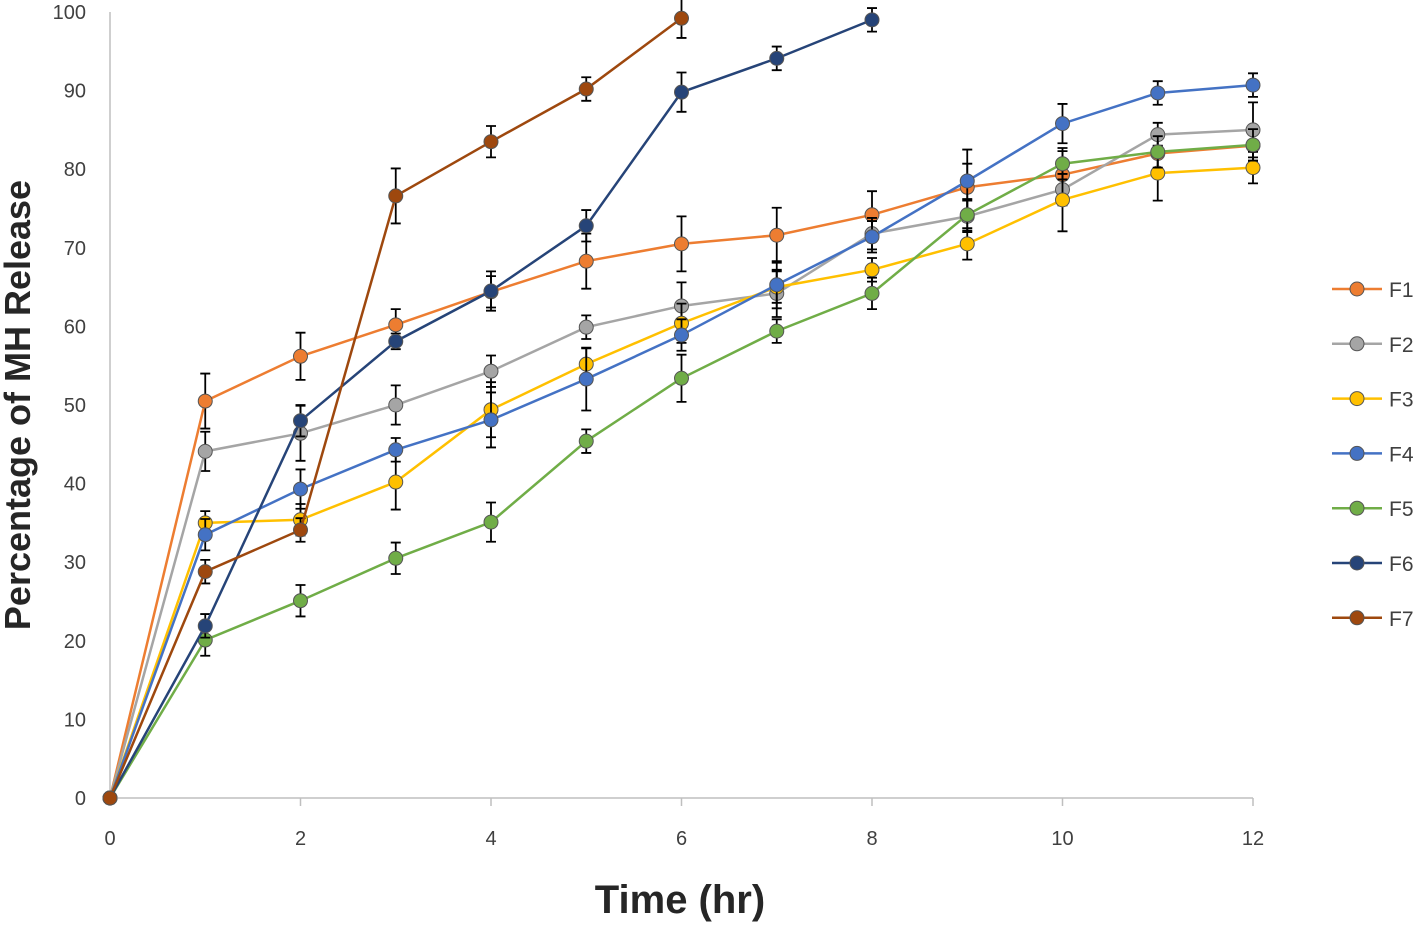 The image size is (1417, 926). Describe the element at coordinates (1062, 839) in the screenshot. I see `x-tick-label: 10` at that location.